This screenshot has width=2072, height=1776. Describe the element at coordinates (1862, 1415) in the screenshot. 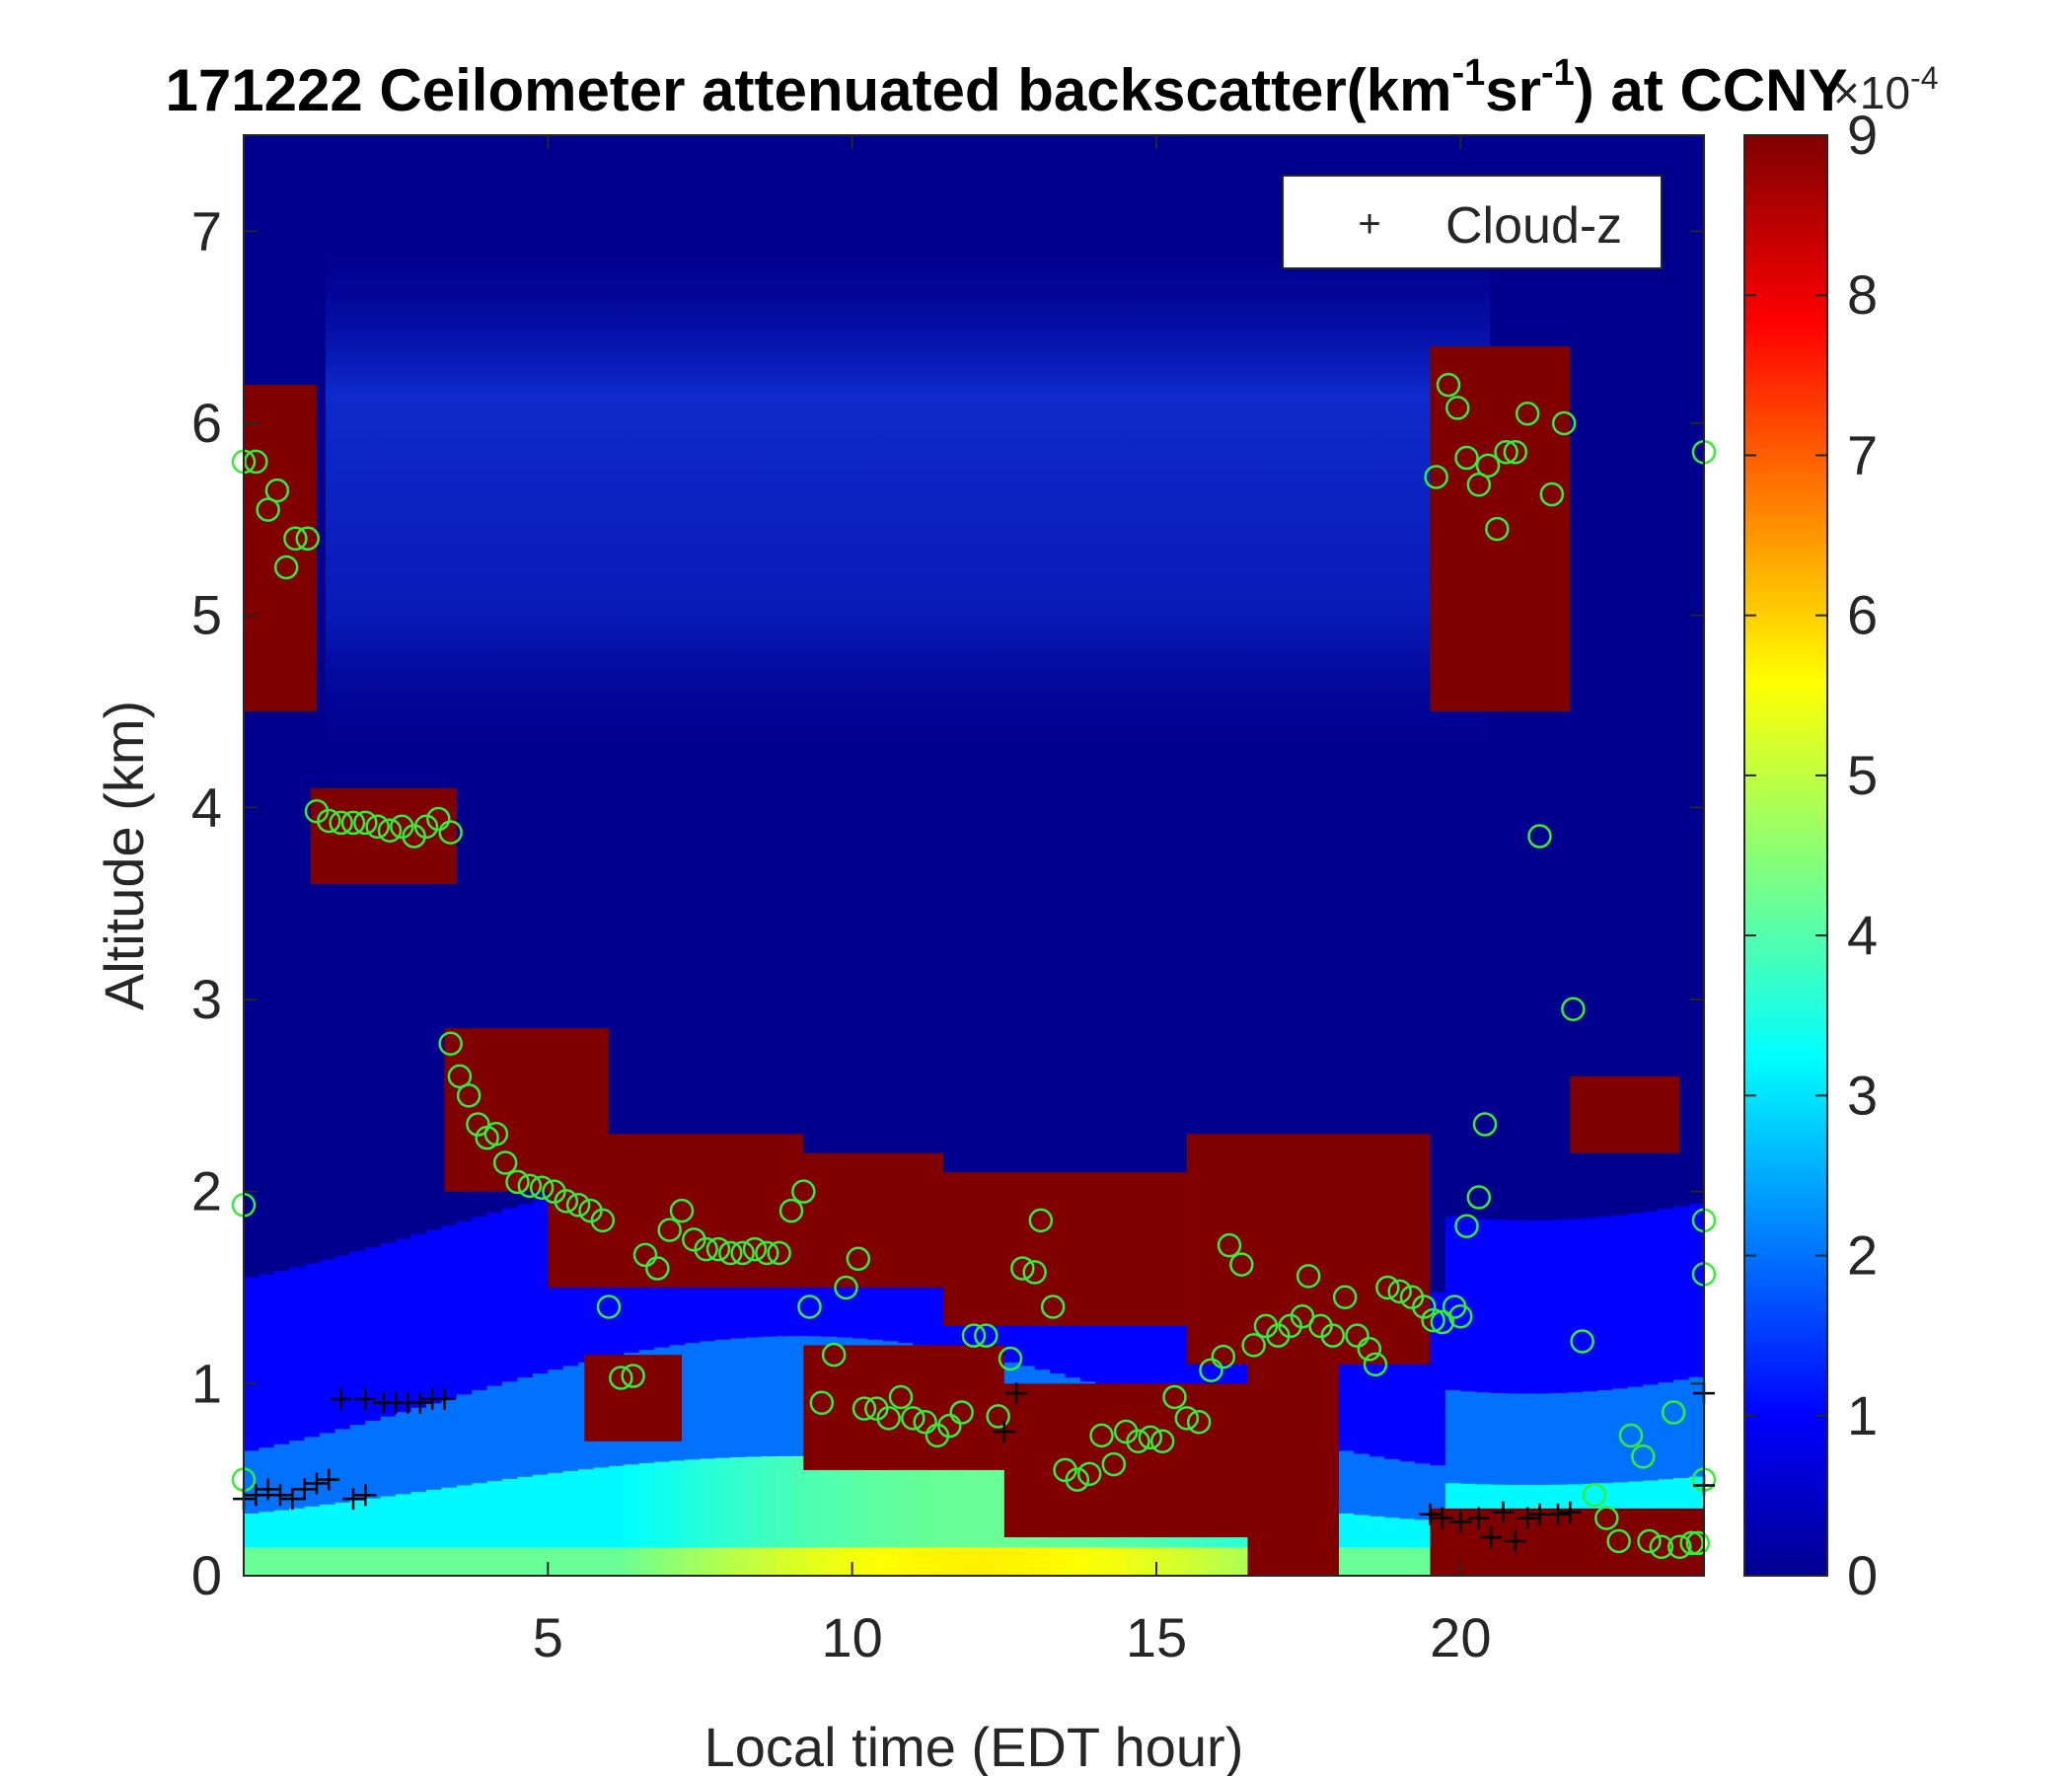

I see `colorbar-tick-label: 1` at that location.